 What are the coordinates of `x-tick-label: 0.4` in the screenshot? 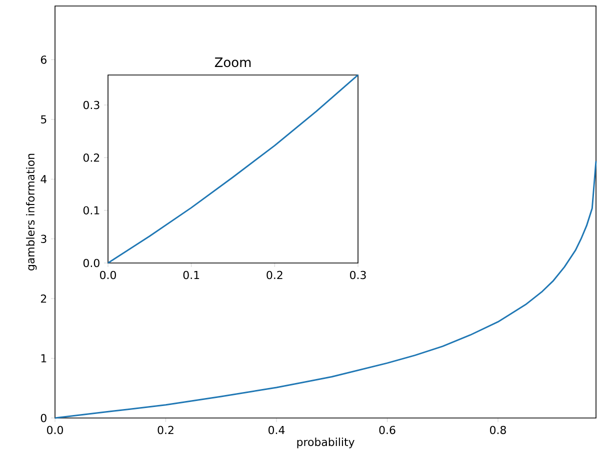 It's located at (276, 430).